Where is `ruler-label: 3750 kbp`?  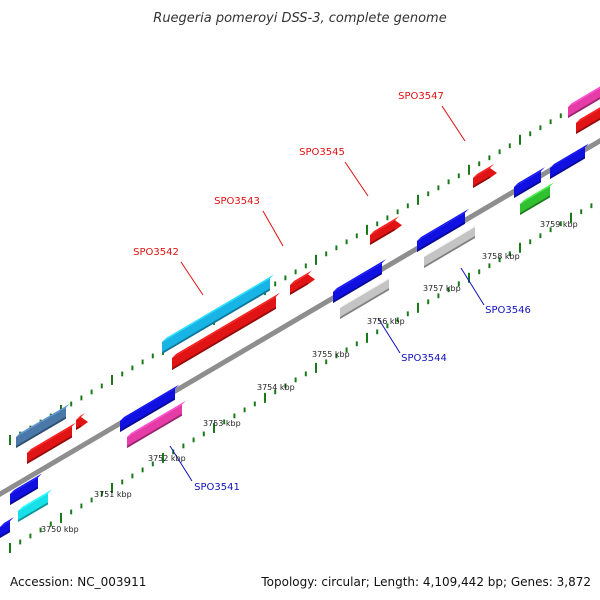
ruler-label: 3750 kbp is located at coordinates (60, 529).